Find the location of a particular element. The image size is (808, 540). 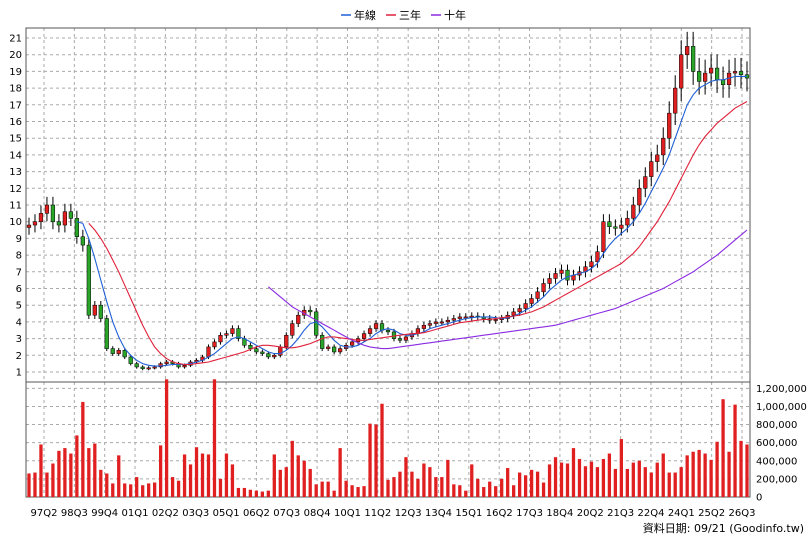

price-tick-label: 14 is located at coordinates (15, 155).